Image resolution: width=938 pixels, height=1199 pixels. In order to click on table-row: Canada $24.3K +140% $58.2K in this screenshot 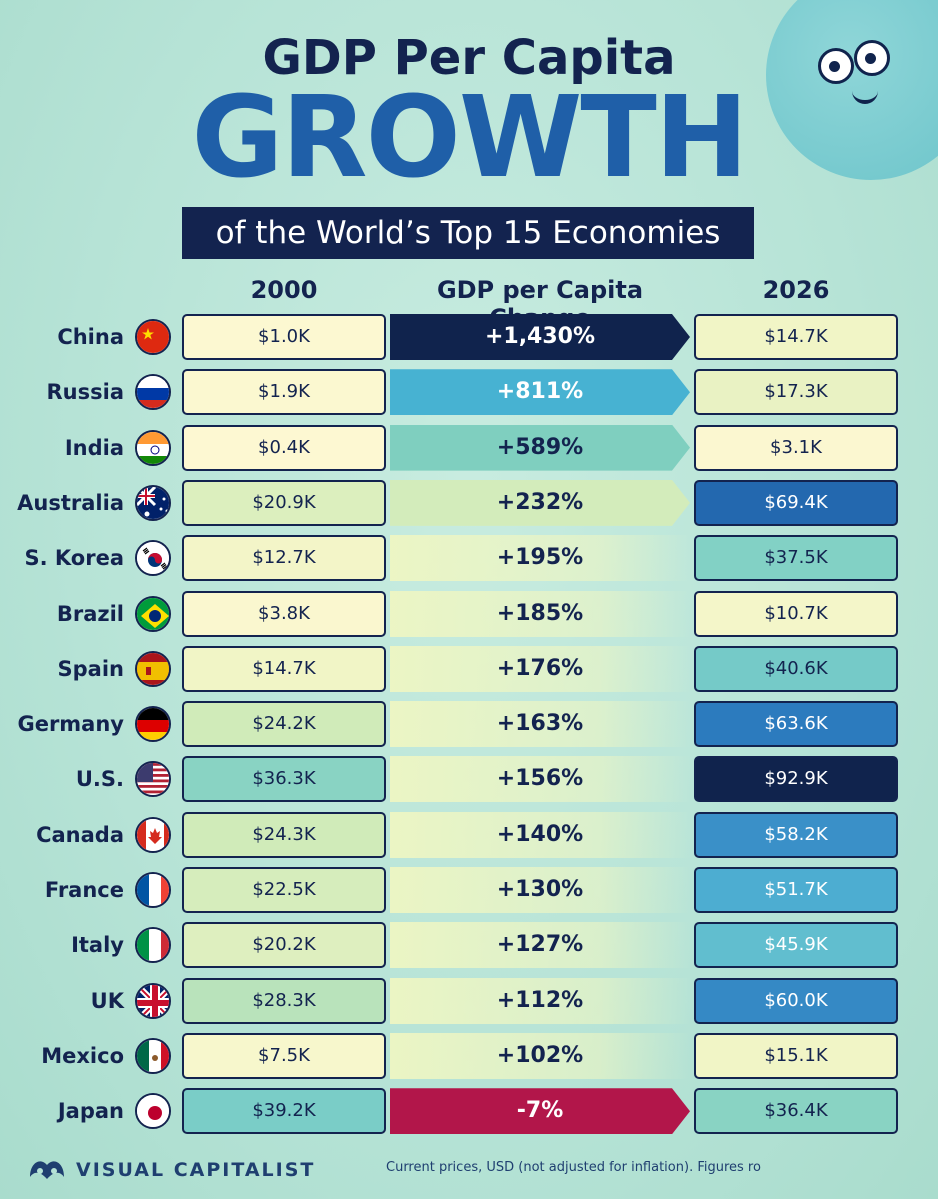, I will do `click(469, 835)`.